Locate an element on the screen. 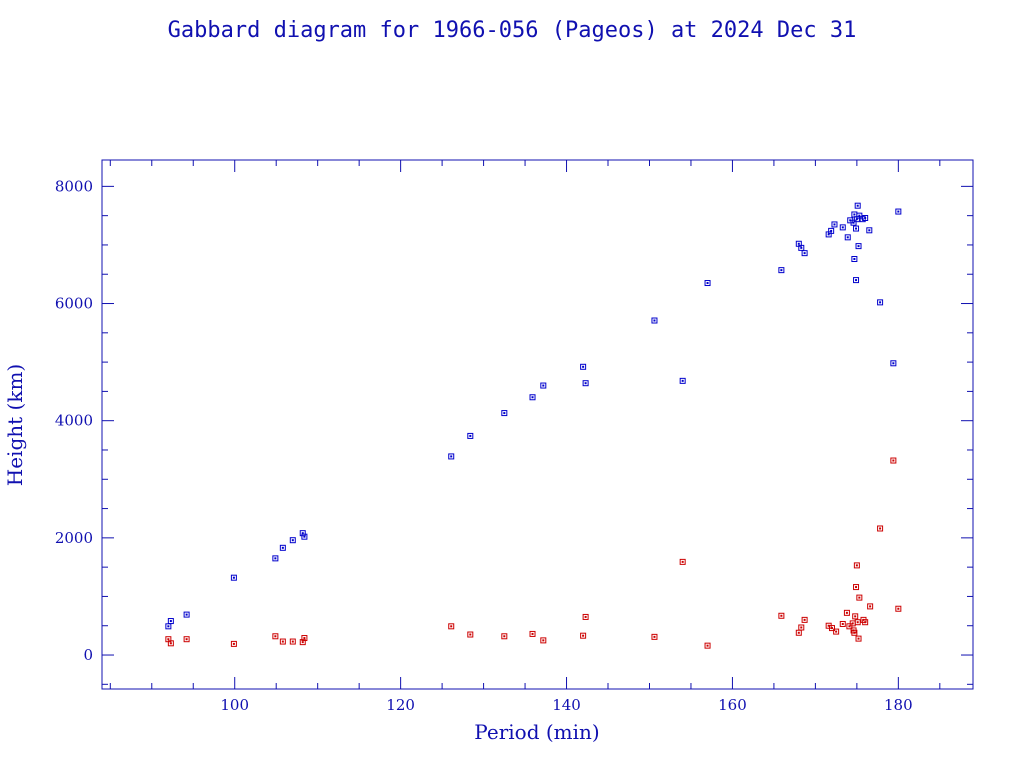  x-tick-label: 160 is located at coordinates (732, 705).